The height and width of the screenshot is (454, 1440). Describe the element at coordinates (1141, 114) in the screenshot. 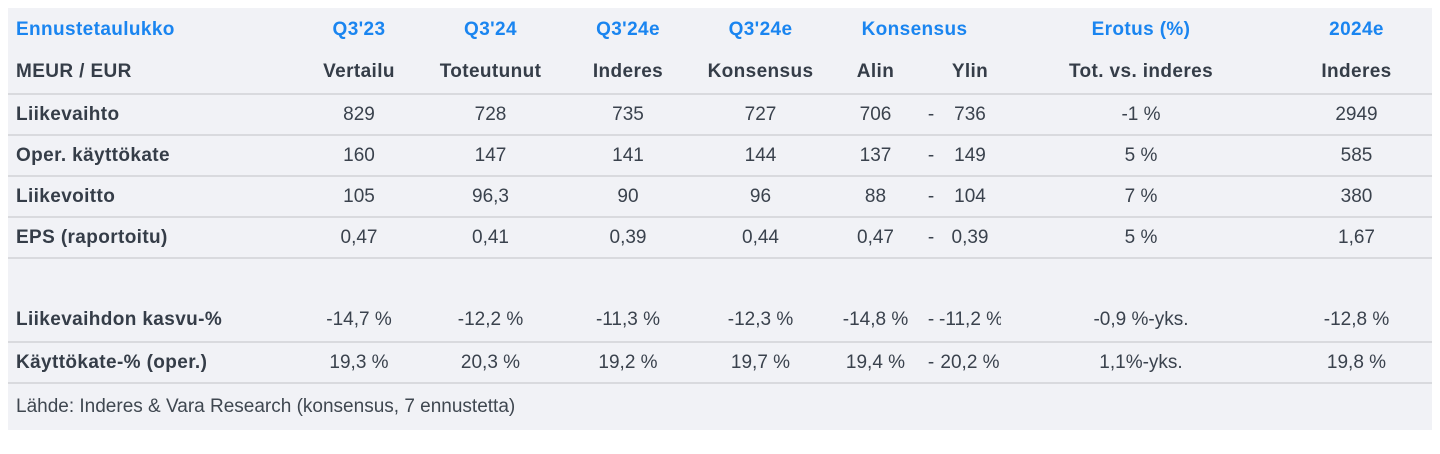

I see `cell-erotus: -1 %` at that location.